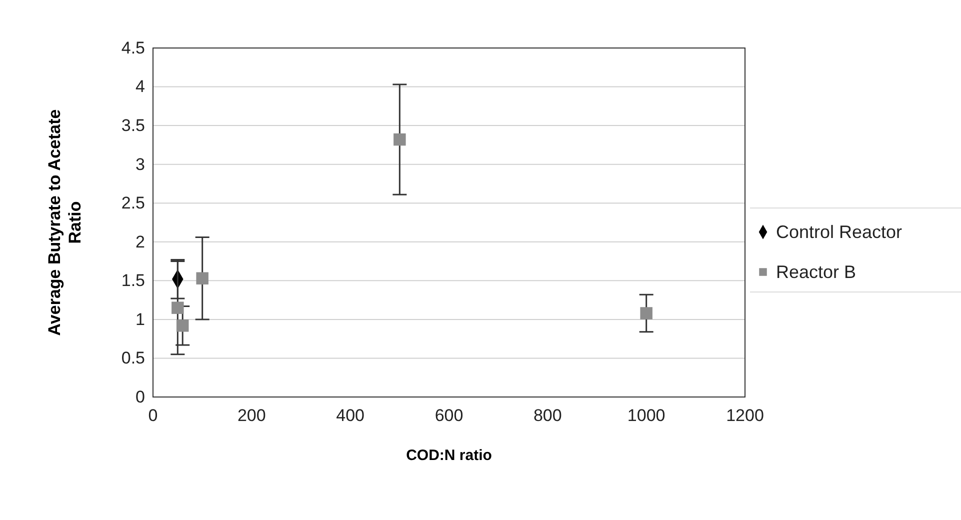 This screenshot has height=520, width=961. What do you see at coordinates (745, 416) in the screenshot?
I see `x-tick-label: 1200` at bounding box center [745, 416].